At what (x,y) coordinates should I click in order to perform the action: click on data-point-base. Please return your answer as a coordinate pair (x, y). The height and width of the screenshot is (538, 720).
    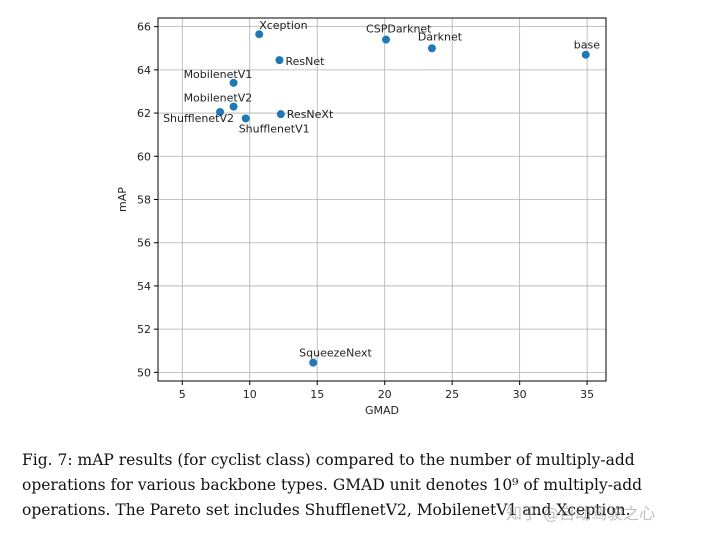
    Looking at the image, I should click on (585, 54).